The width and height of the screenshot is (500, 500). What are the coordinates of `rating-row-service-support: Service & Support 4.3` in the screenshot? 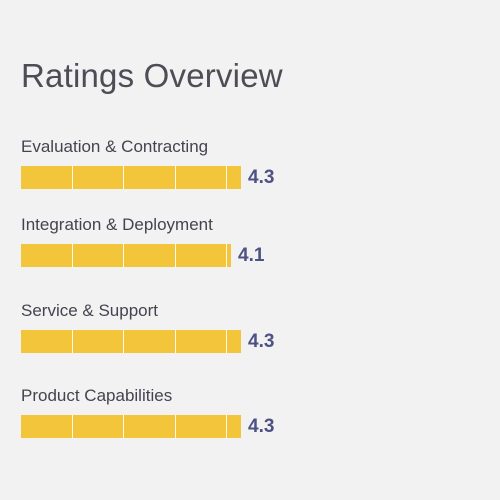 It's located at (251, 332).